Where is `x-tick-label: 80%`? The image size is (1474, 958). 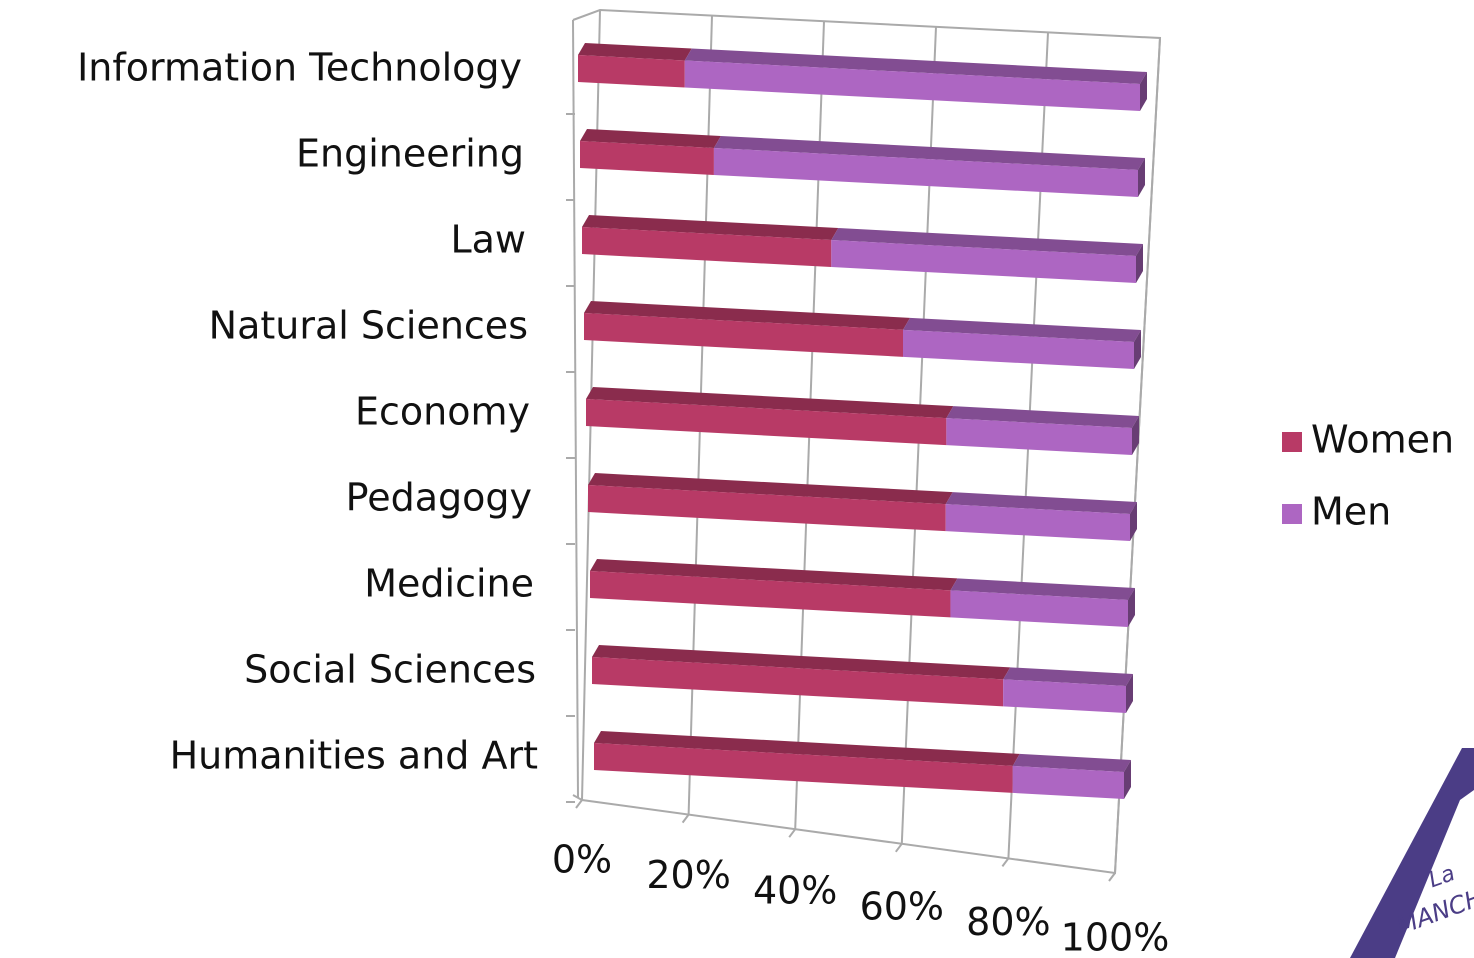
x-tick-label: 80% is located at coordinates (1008, 922).